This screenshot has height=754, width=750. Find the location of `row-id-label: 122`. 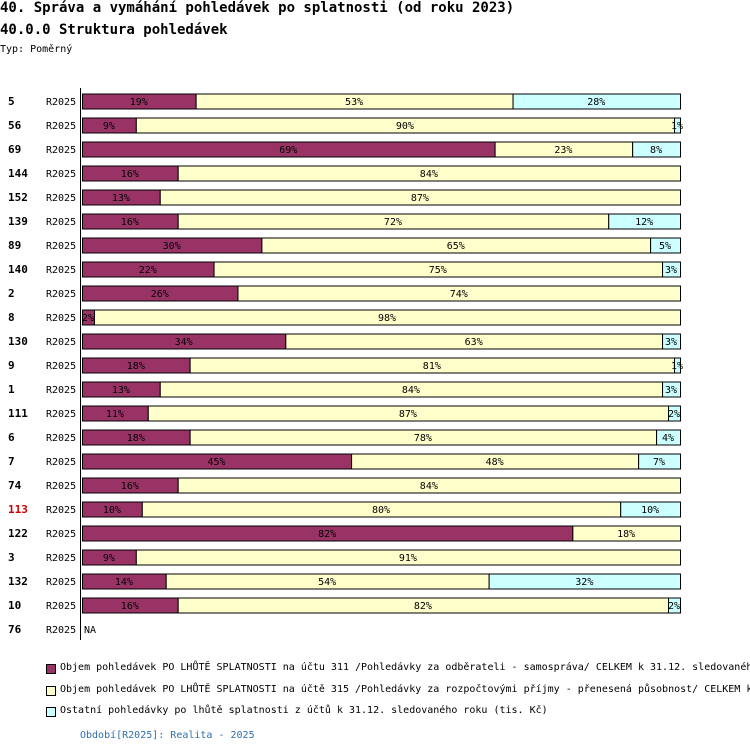

row-id-label: 122 is located at coordinates (18, 533).